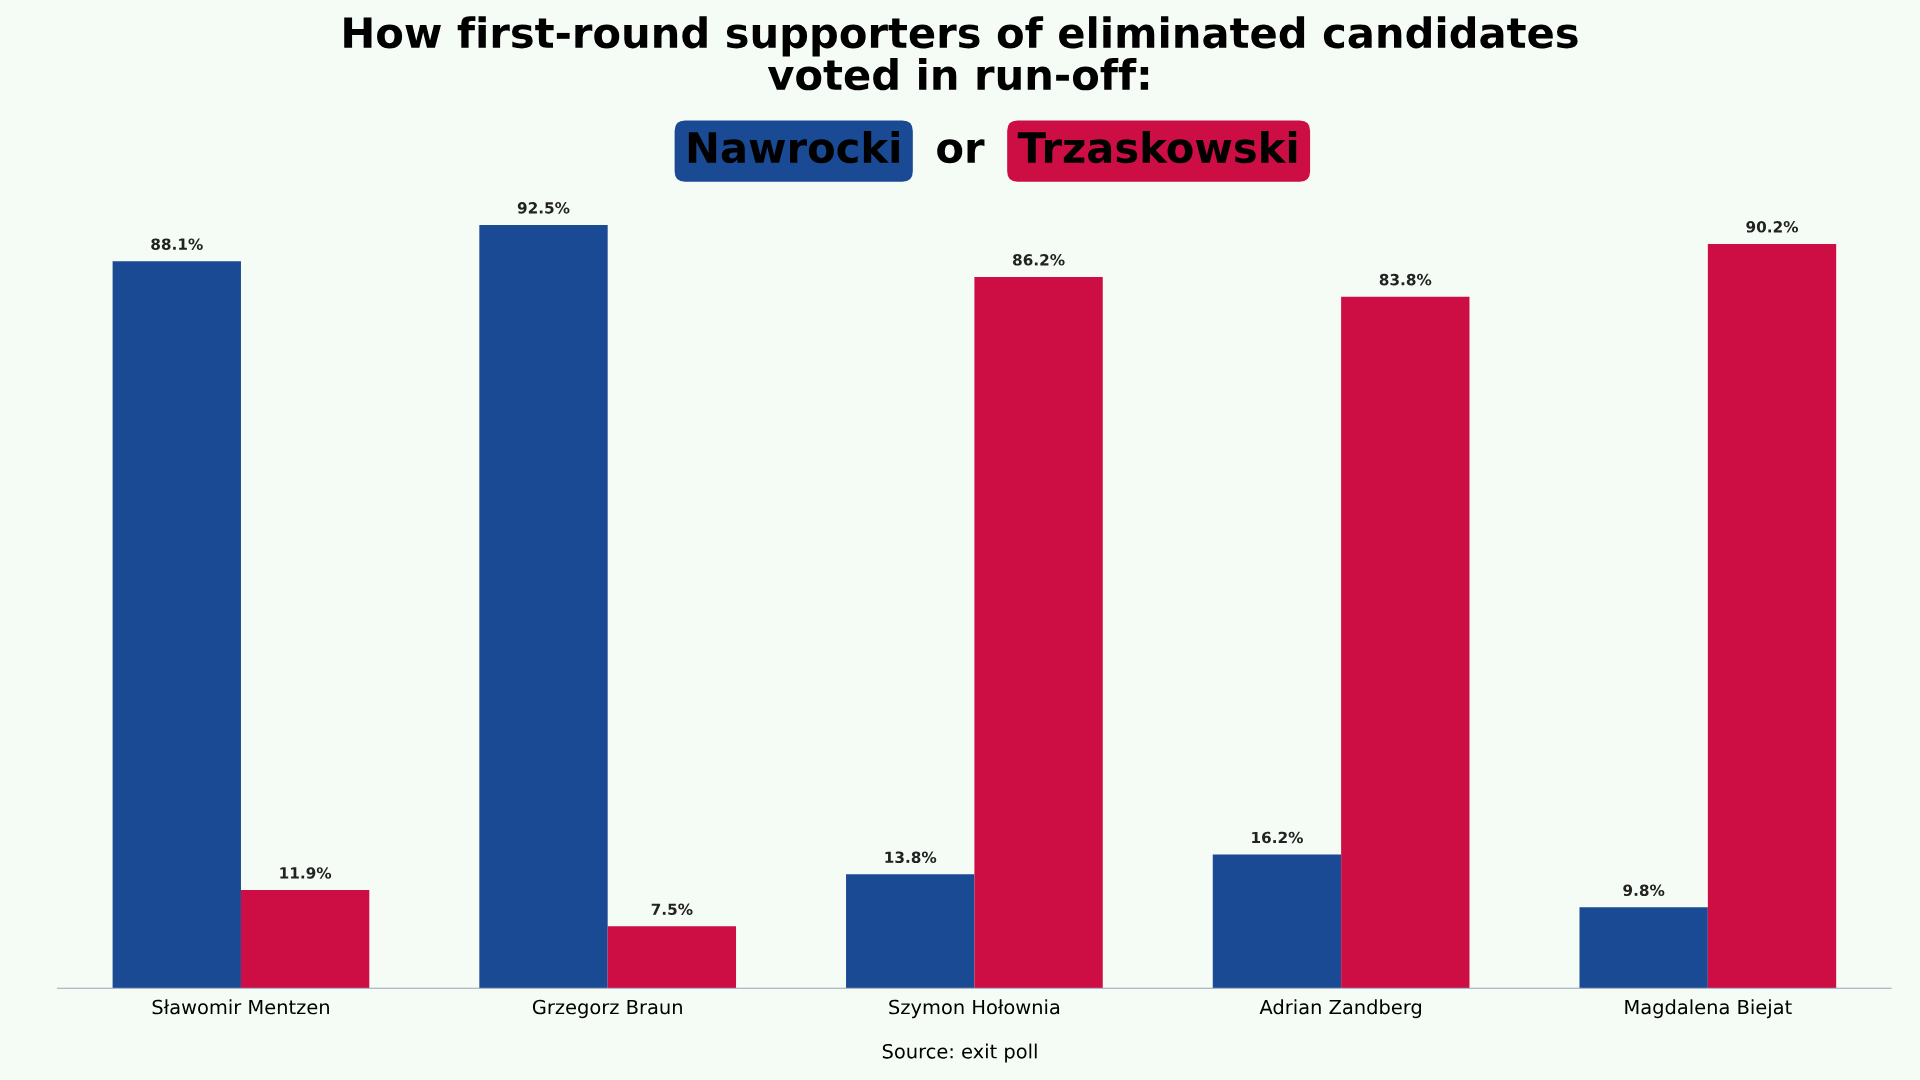 The image size is (1920, 1080). What do you see at coordinates (961, 53) in the screenshot?
I see `chart-title: How first-round supporters of eliminated candidates voted in run-off:` at bounding box center [961, 53].